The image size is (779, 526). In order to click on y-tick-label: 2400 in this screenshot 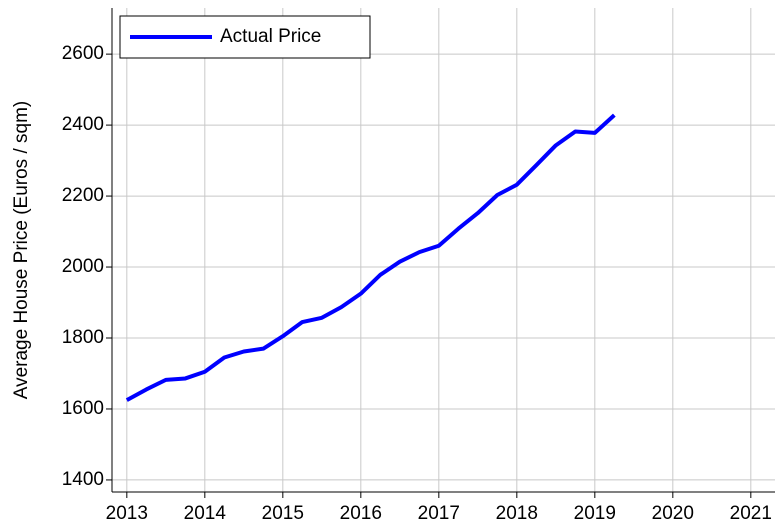, I will do `click(83, 124)`.